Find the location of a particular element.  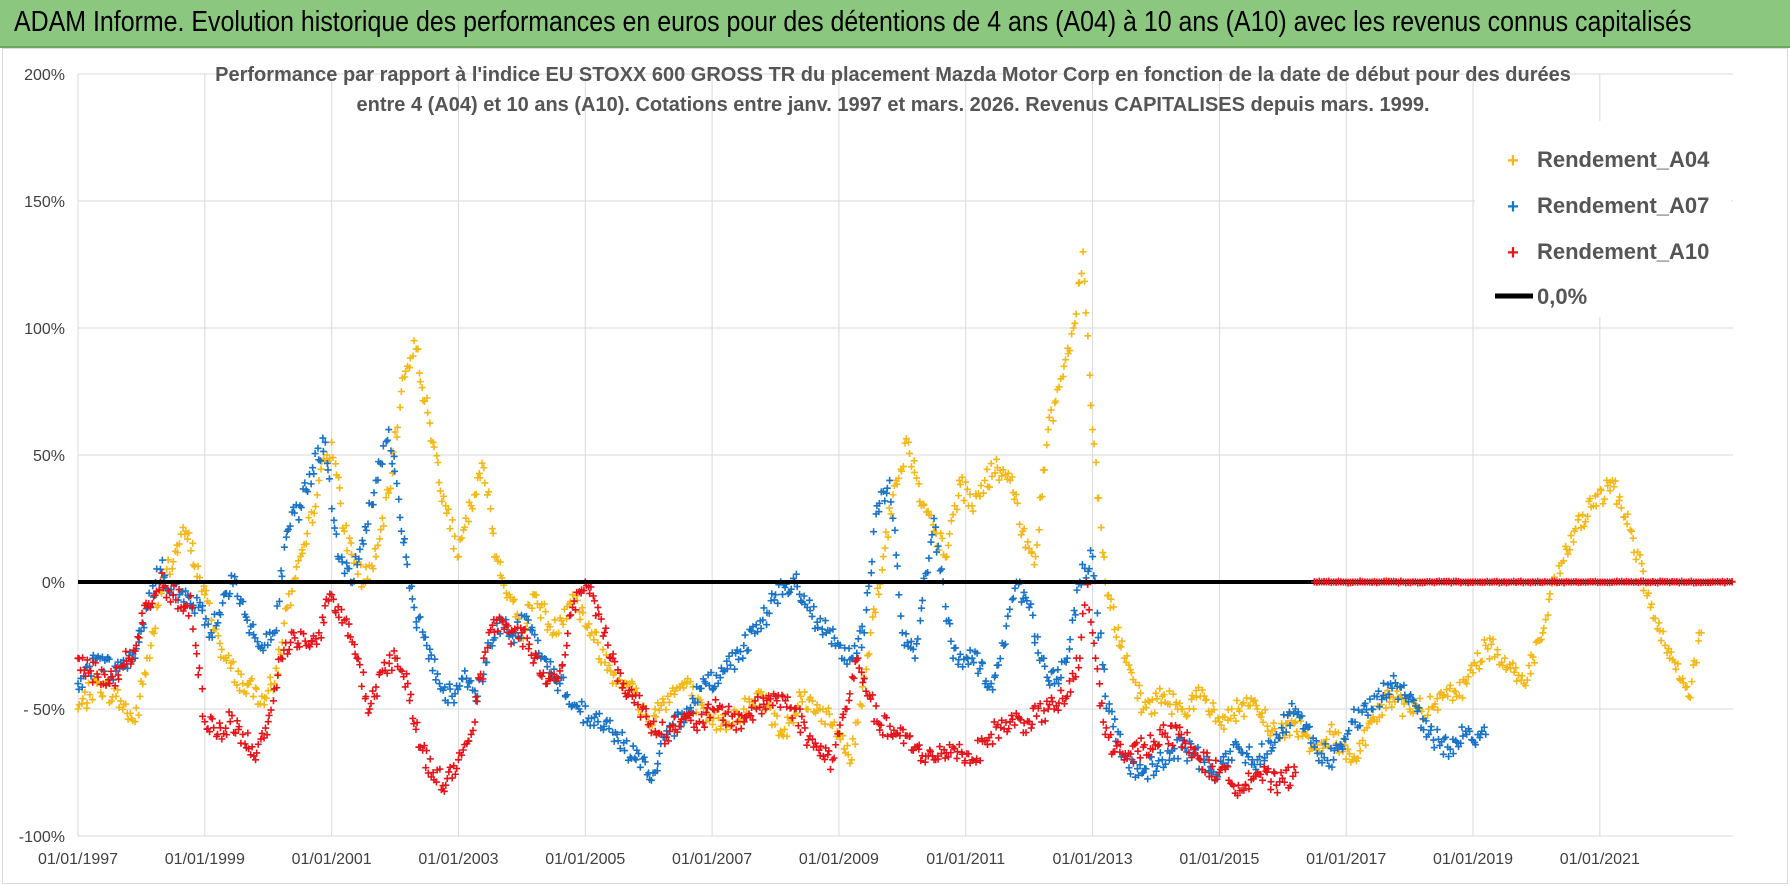

x-tick-label: 01/01/2017 is located at coordinates (1346, 859).